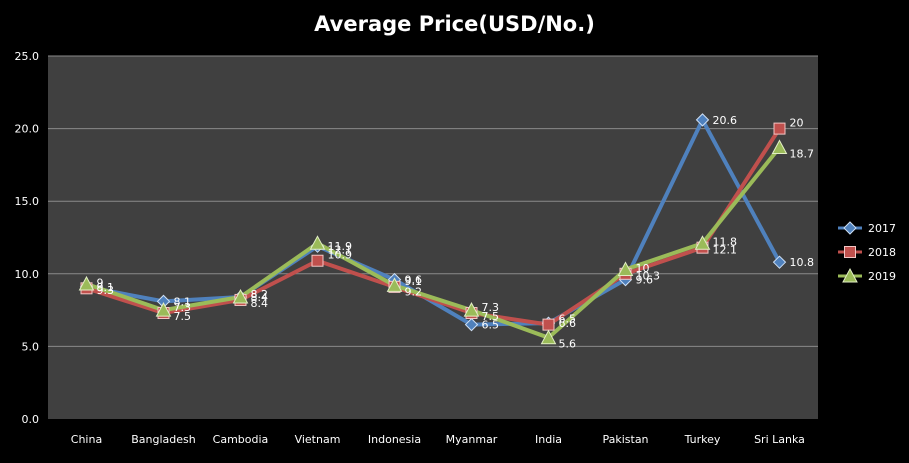 This screenshot has width=909, height=463. I want to click on data-label: 9.2, so click(414, 291).